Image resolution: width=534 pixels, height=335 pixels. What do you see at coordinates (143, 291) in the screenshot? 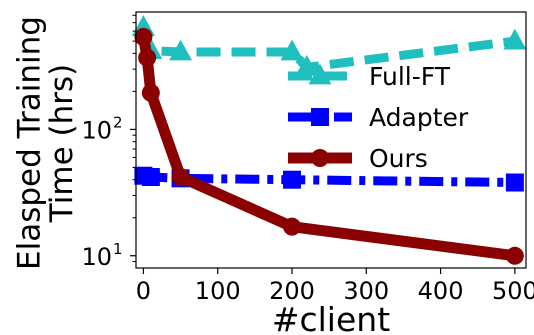
I see `x-tick-label: 0` at bounding box center [143, 291].